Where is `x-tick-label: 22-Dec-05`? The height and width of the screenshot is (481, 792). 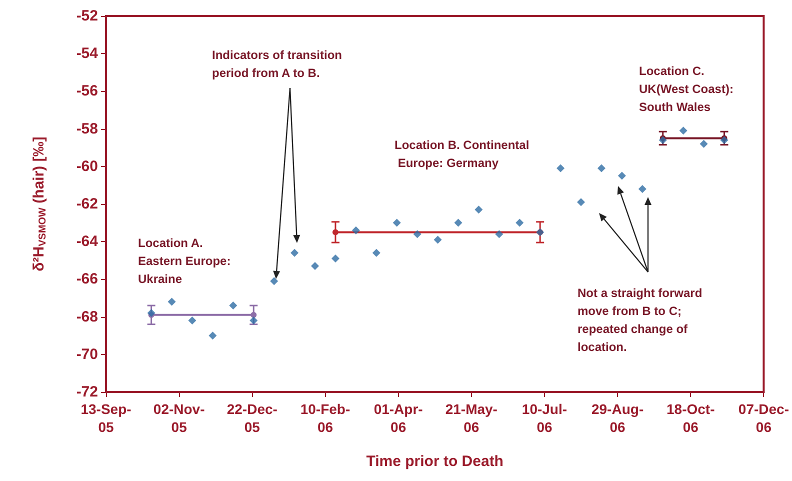 x-tick-label: 22-Dec-05 is located at coordinates (252, 418).